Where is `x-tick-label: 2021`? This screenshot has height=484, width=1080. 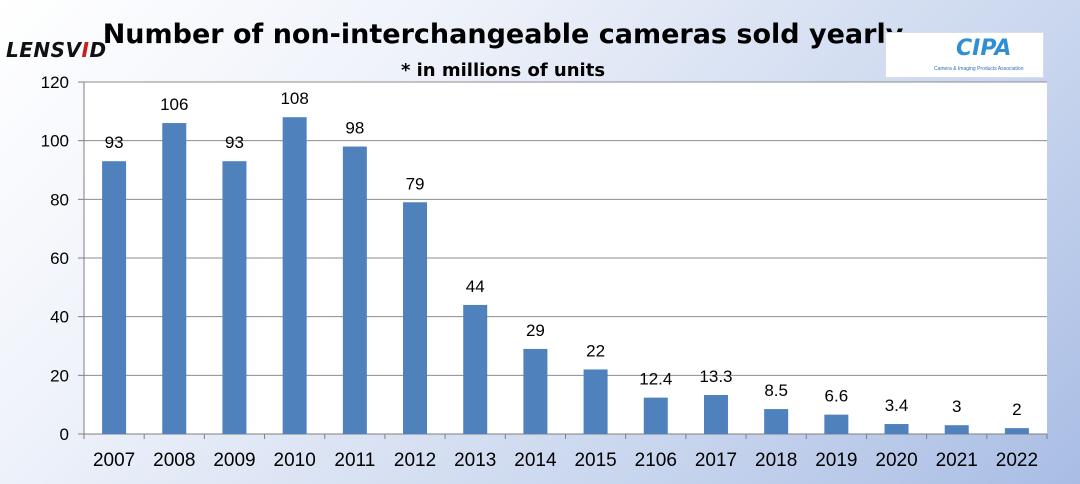 x-tick-label: 2021 is located at coordinates (957, 460).